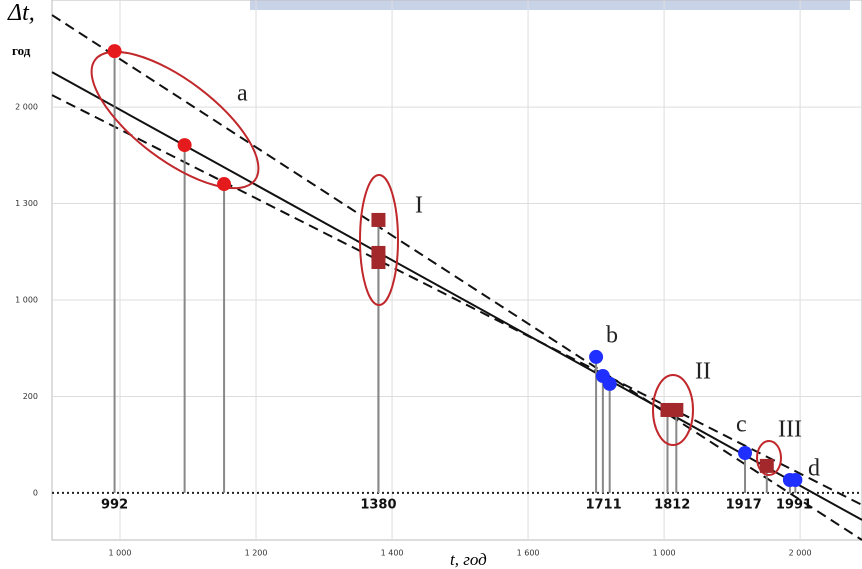  What do you see at coordinates (114, 505) in the screenshot?
I see `year-label: 992` at bounding box center [114, 505].